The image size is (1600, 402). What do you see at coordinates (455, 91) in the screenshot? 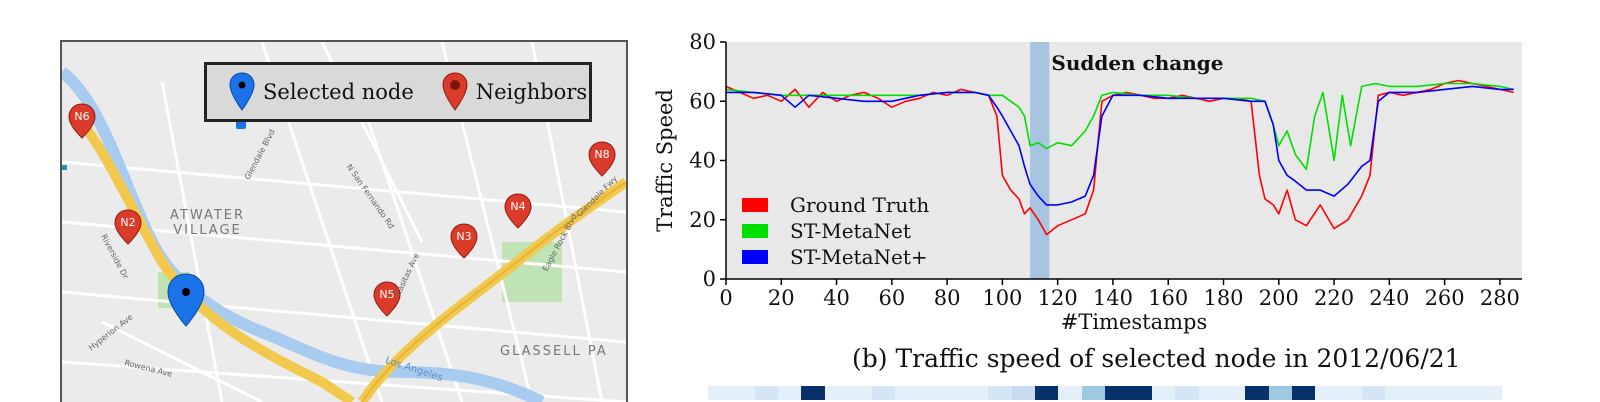
I see `neighbor-pin-icon` at bounding box center [455, 91].